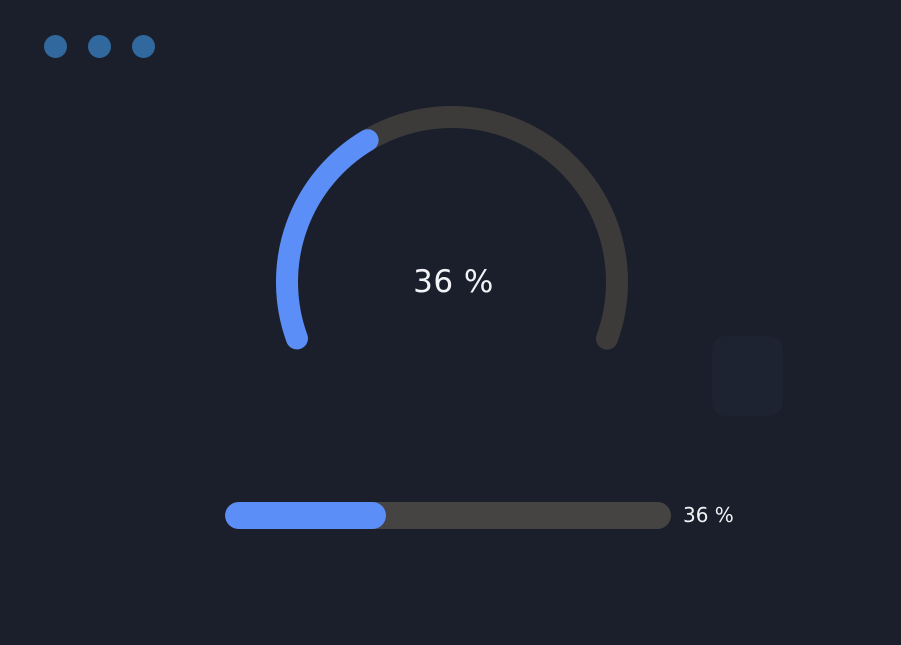  What do you see at coordinates (708, 515) in the screenshot?
I see `progress-bar-value-label: 36 %` at bounding box center [708, 515].